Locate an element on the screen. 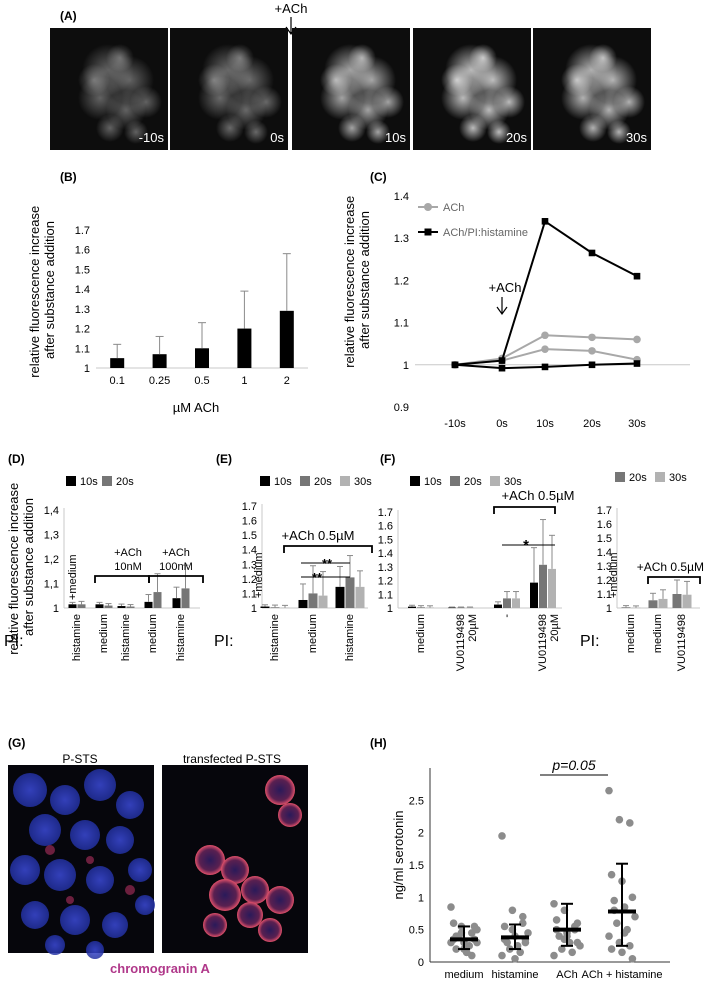  panel-c-ytick: 1 is located at coordinates (406, 366).